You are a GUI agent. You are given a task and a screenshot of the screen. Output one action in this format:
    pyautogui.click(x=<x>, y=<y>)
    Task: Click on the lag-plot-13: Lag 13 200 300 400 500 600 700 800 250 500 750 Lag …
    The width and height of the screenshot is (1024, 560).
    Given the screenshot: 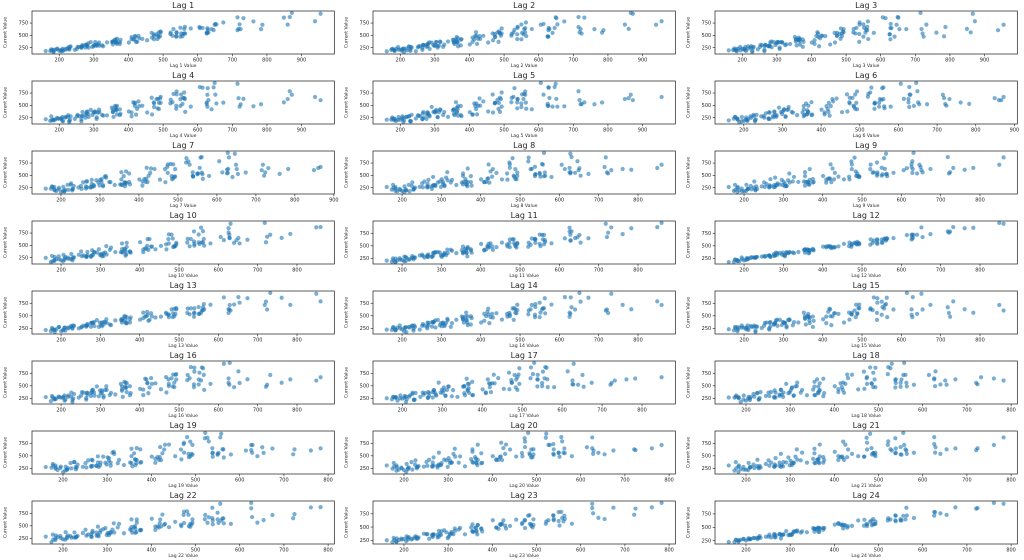 What is the action you would take?
    pyautogui.click(x=170, y=315)
    